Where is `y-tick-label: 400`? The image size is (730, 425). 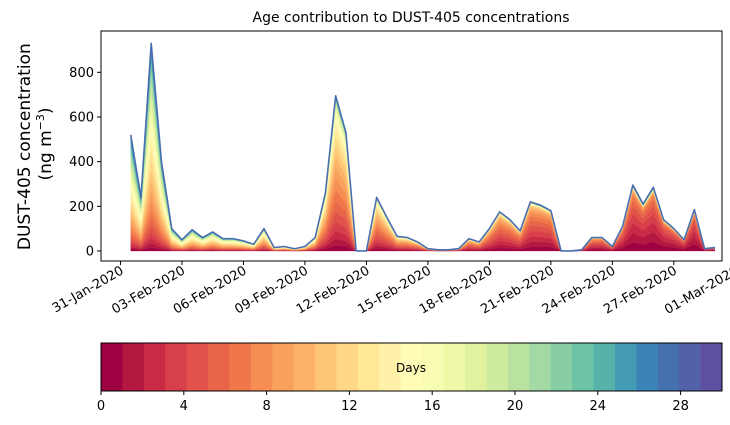 y-tick-label: 400 is located at coordinates (81, 162).